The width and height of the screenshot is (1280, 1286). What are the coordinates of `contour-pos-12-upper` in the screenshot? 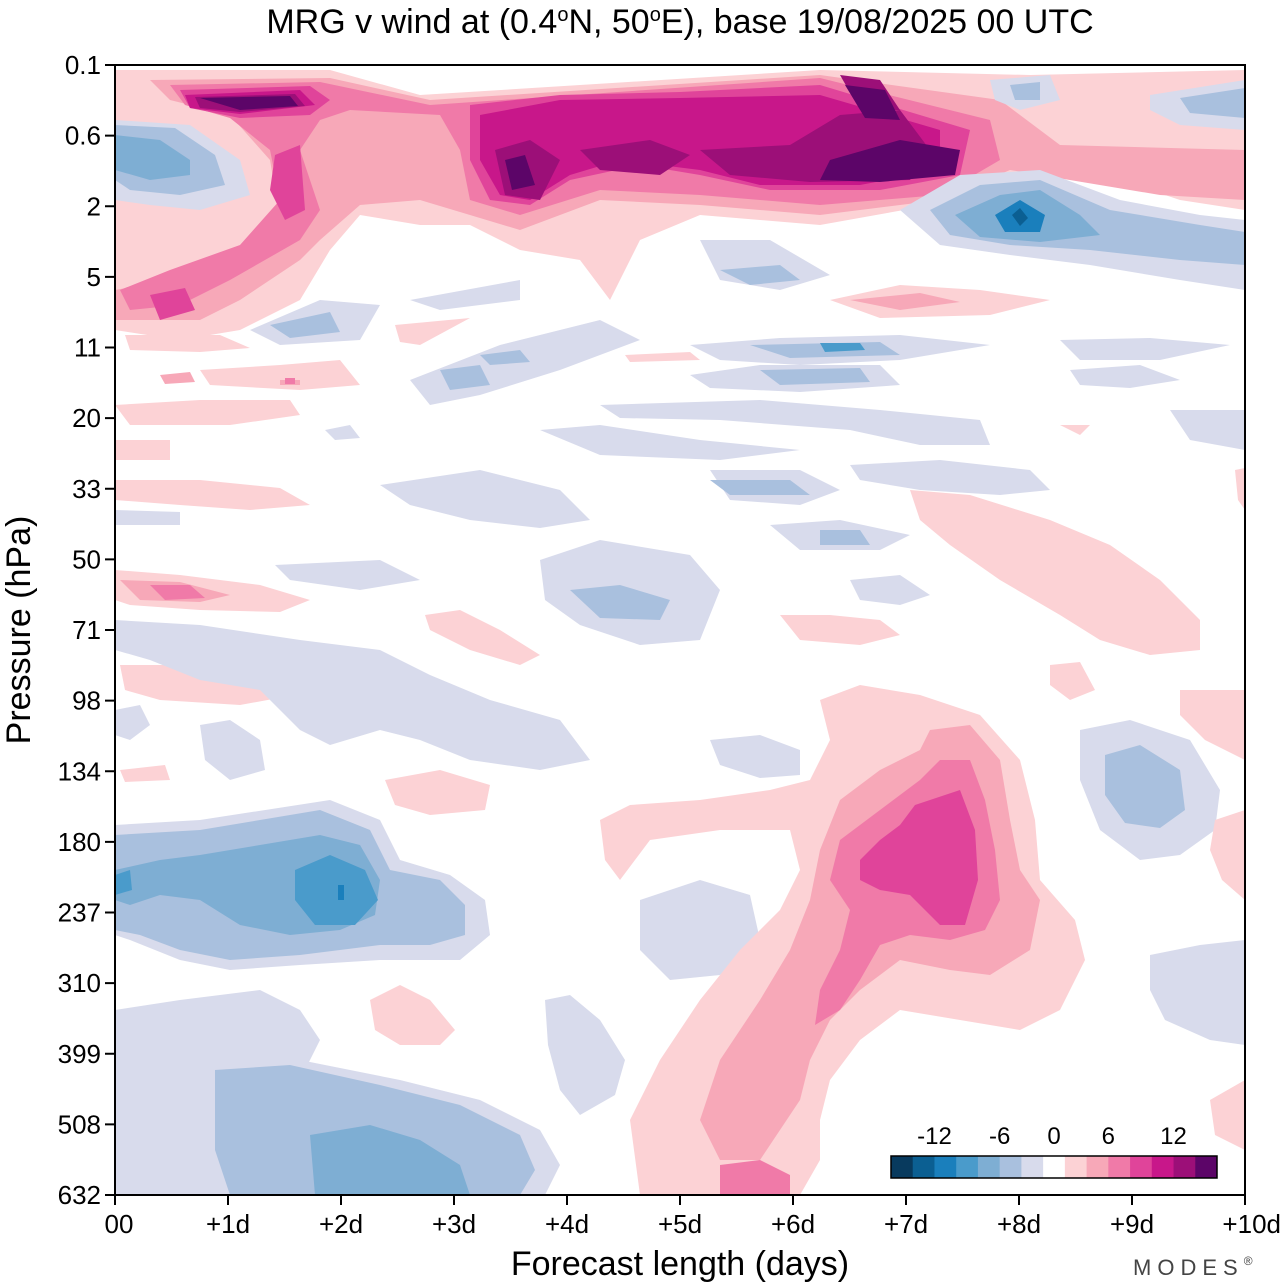 It's located at (562, 137).